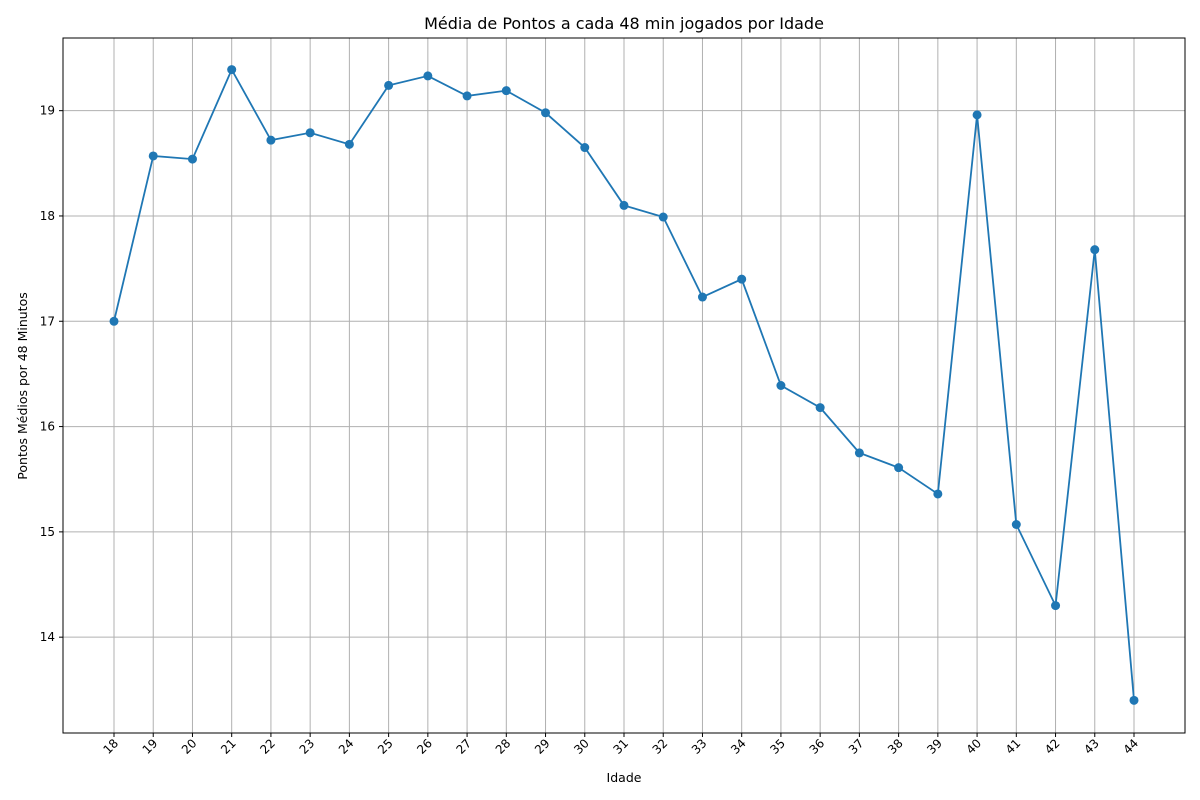 Image resolution: width=1200 pixels, height=800 pixels. Describe the element at coordinates (22, 385) in the screenshot. I see `y-axis-label: Pontos Médios por 48 Minutos` at that location.